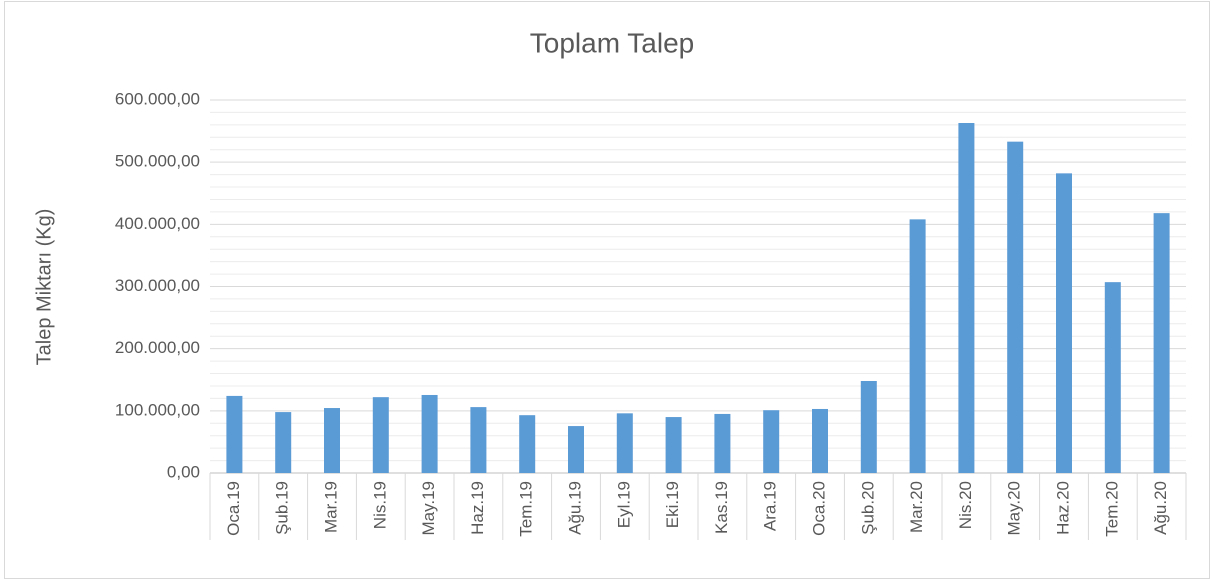 The image size is (1215, 581). I want to click on y-tick-label: 0,00, so click(183, 471).